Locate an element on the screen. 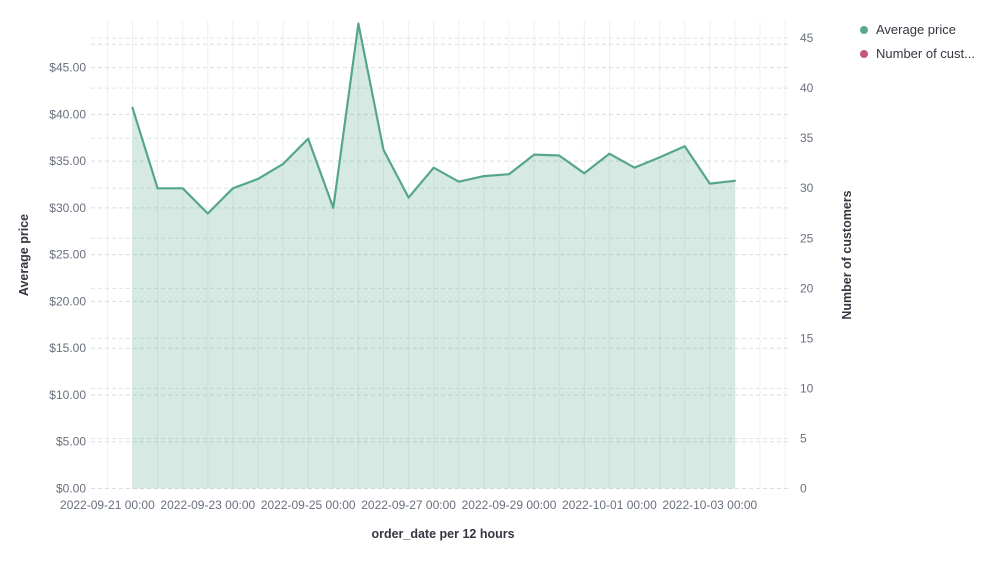  x-axis-tick-label: 2022-10-03 00:00 is located at coordinates (709, 505).